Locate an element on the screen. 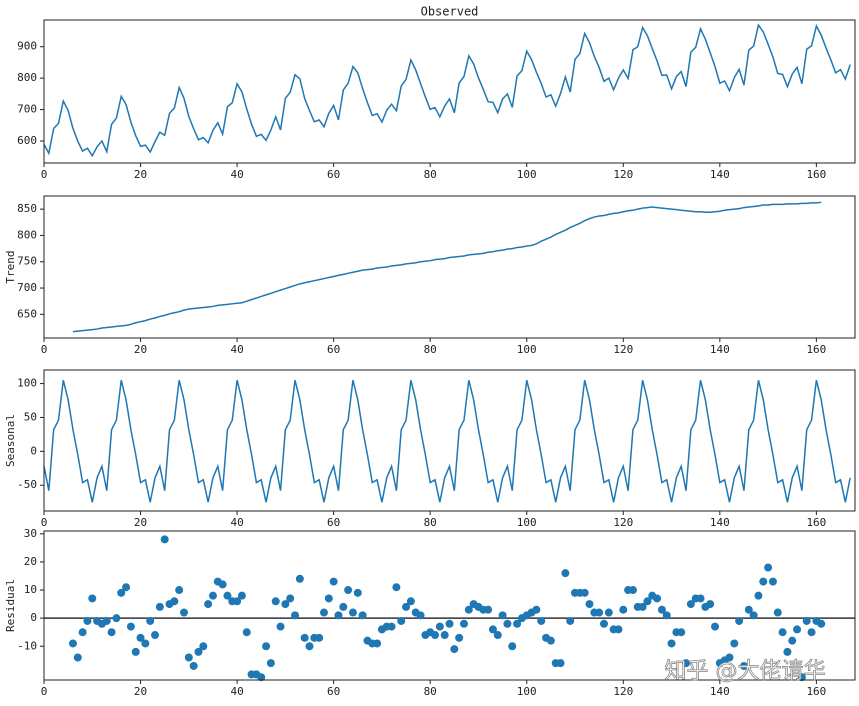 This screenshot has width=859, height=706. y-axis-label: Trend is located at coordinates (10, 266).